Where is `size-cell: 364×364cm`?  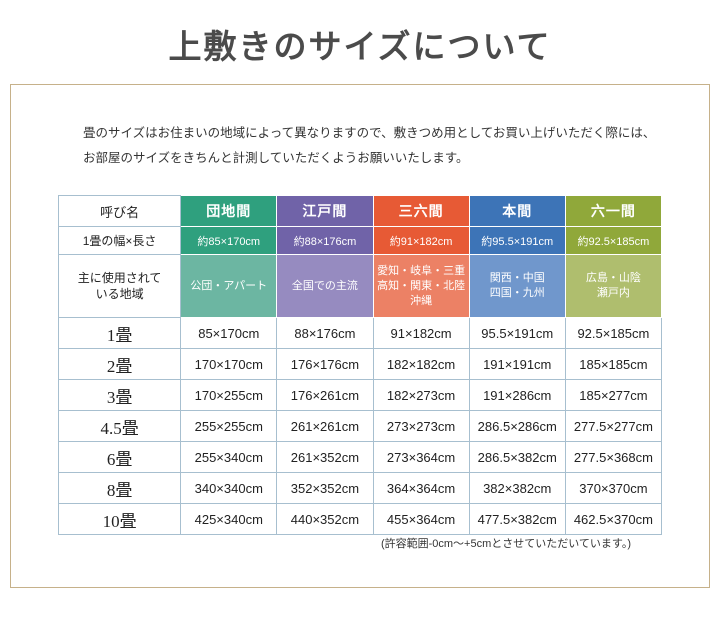 size-cell: 364×364cm is located at coordinates (421, 488).